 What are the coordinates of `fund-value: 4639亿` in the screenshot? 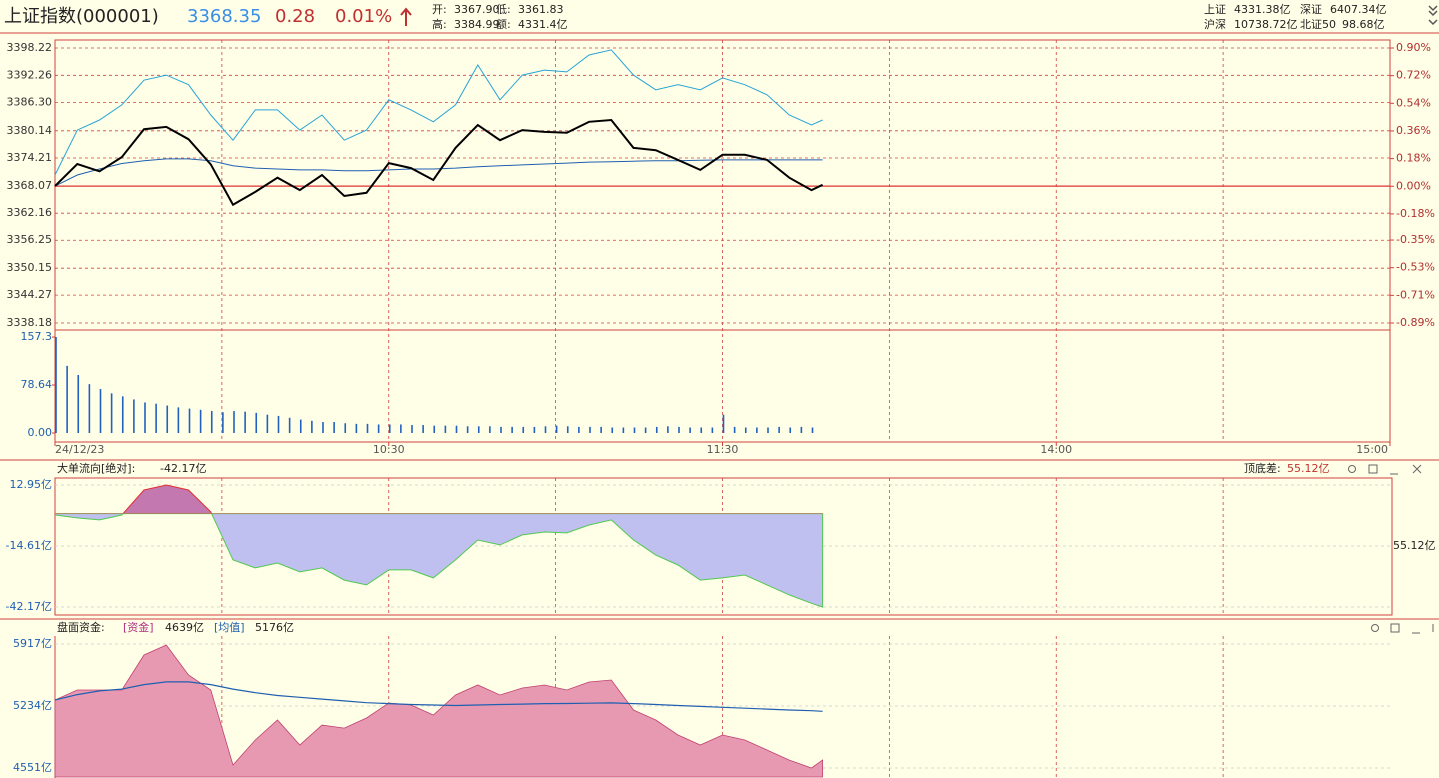 It's located at (184, 627).